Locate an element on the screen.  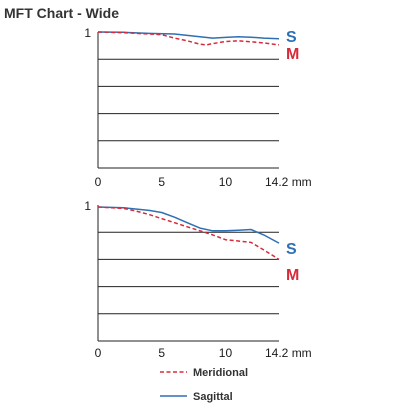
legend: Meridional Sagittal is located at coordinates (204, 385).